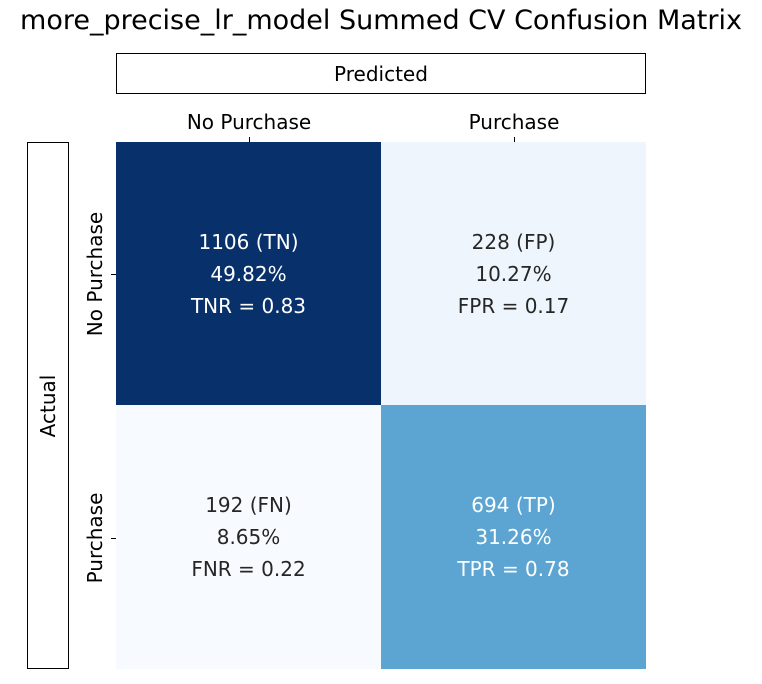 Image resolution: width=762 pixels, height=684 pixels. I want to click on x-axis-title: Predicted, so click(381, 73).